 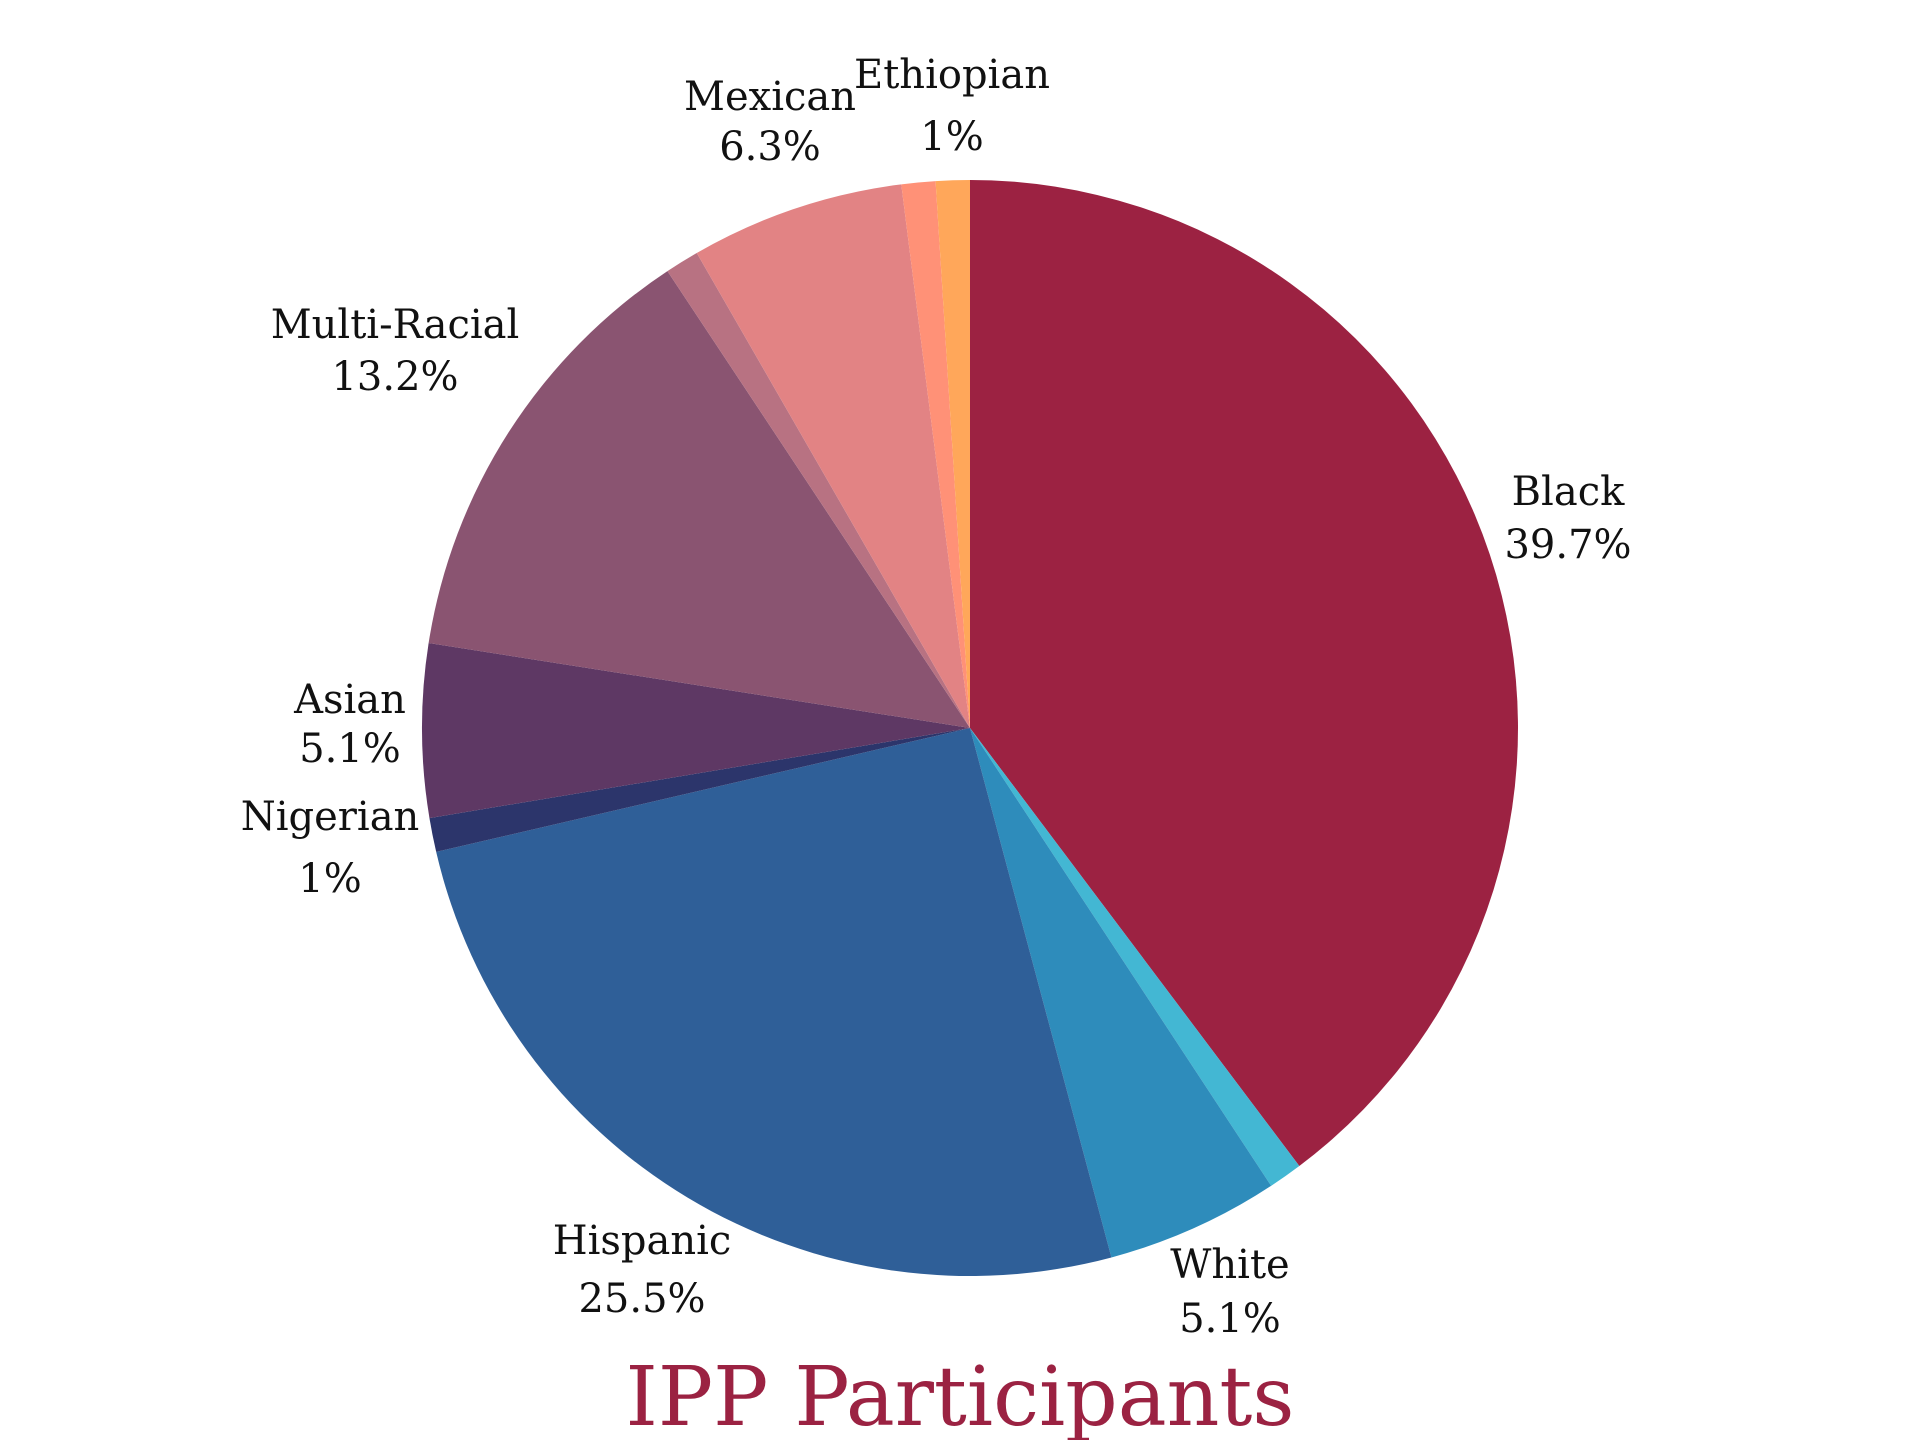 What do you see at coordinates (641, 1299) in the screenshot?
I see `slice-value-hispanic: 25.5%` at bounding box center [641, 1299].